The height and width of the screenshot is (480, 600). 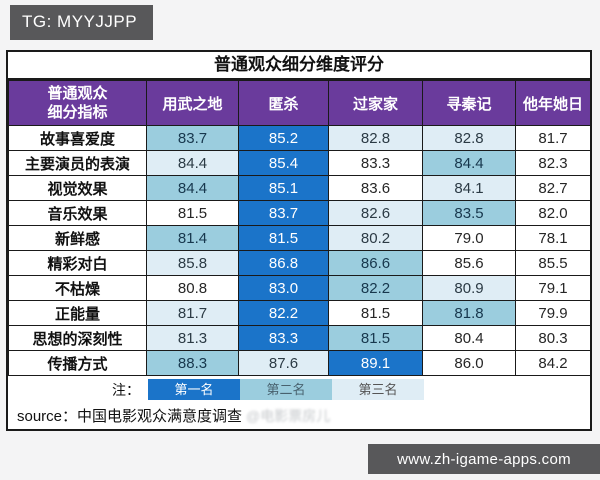 I want to click on column-header: 寻秦记, so click(x=469, y=103).